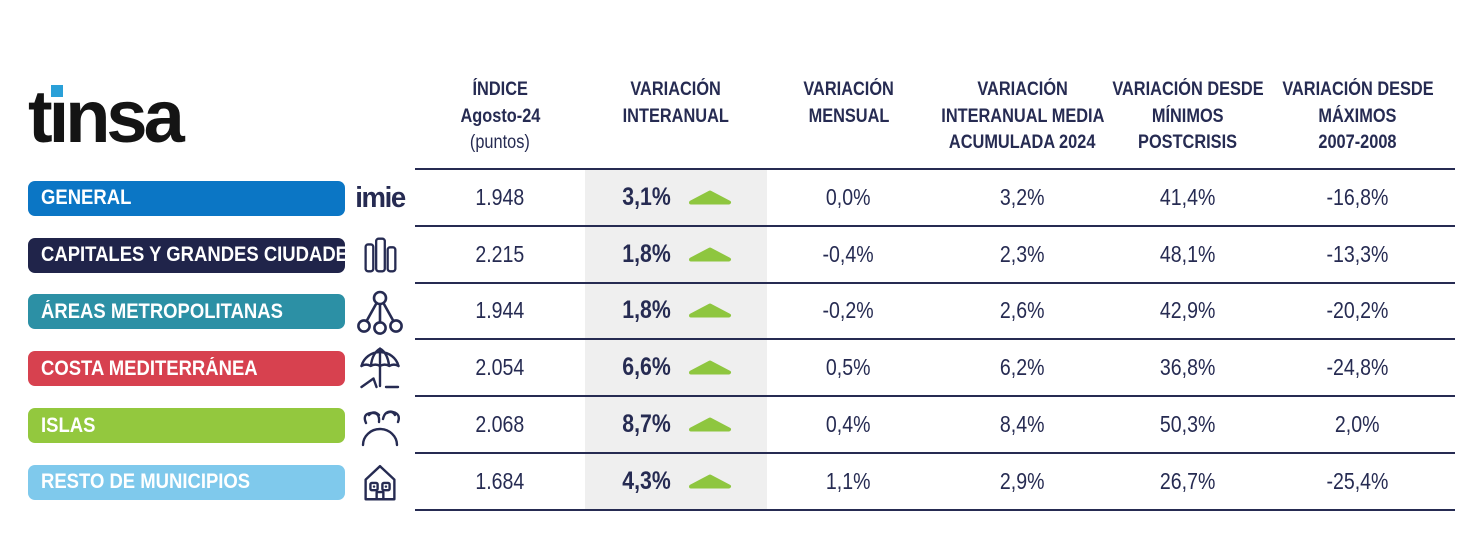  Describe the element at coordinates (676, 115) in the screenshot. I see `column-header-variacion-interanual: VARIACIÓN INTERANUAL` at that location.